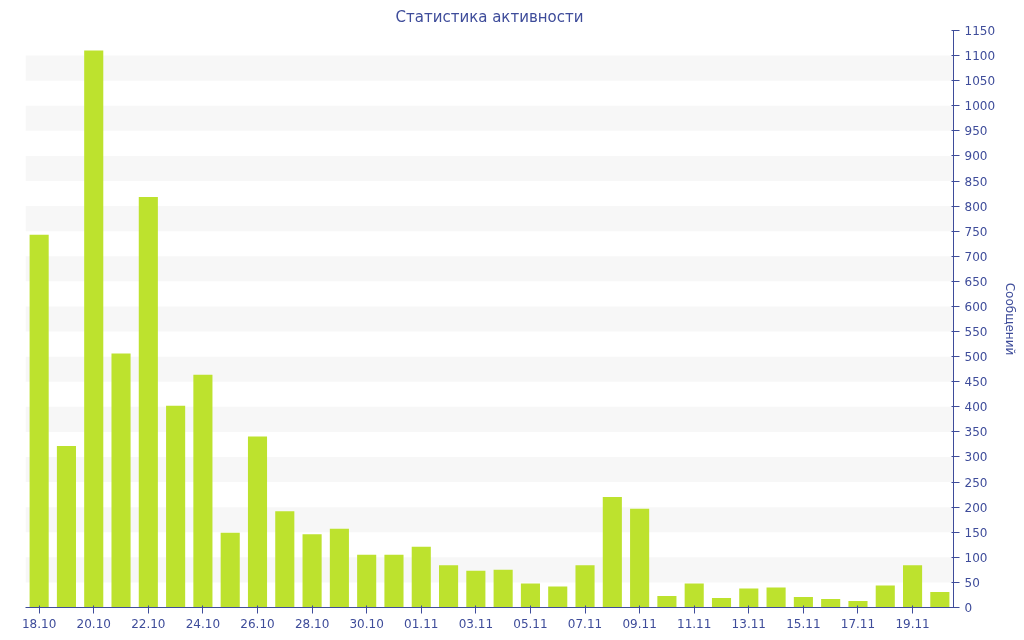 Image resolution: width=1024 pixels, height=640 pixels. Describe the element at coordinates (93, 623) in the screenshot. I see `x-tick-label: 20.10` at that location.